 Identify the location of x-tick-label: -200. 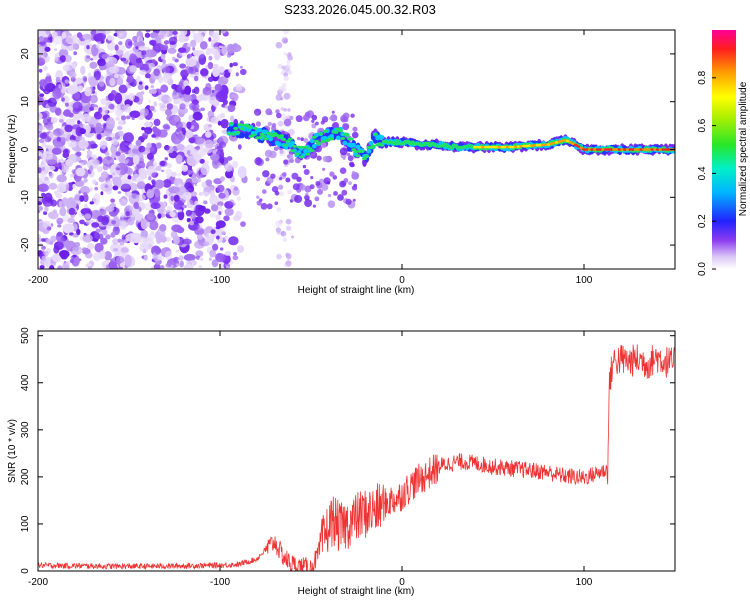
(38, 280).